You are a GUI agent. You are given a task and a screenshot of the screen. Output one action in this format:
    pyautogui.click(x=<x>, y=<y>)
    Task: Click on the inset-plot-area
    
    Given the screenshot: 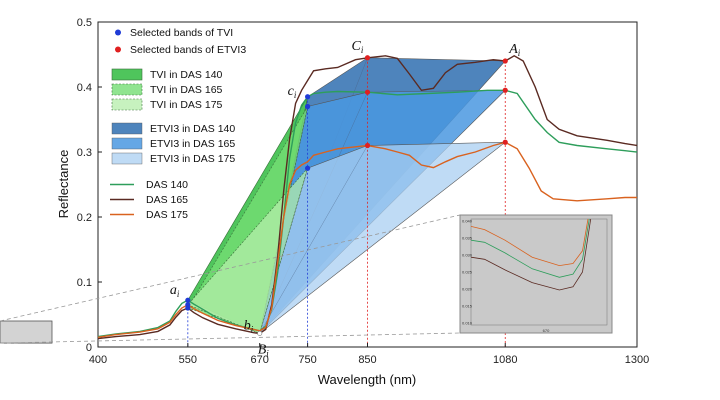 What is the action you would take?
    pyautogui.click(x=539, y=272)
    